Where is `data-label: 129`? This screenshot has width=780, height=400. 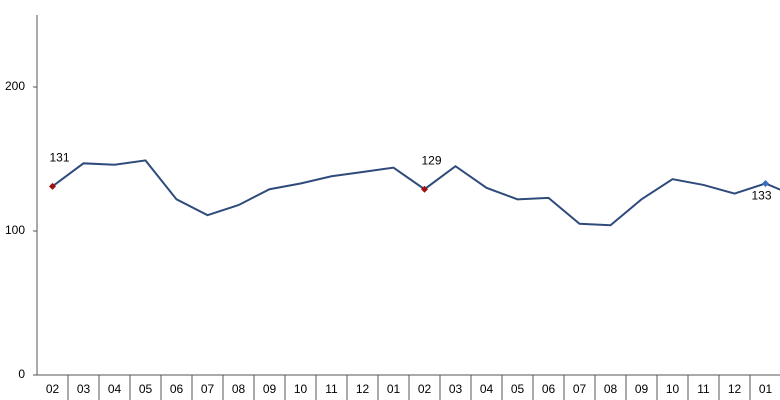 data-label: 129 is located at coordinates (431, 160).